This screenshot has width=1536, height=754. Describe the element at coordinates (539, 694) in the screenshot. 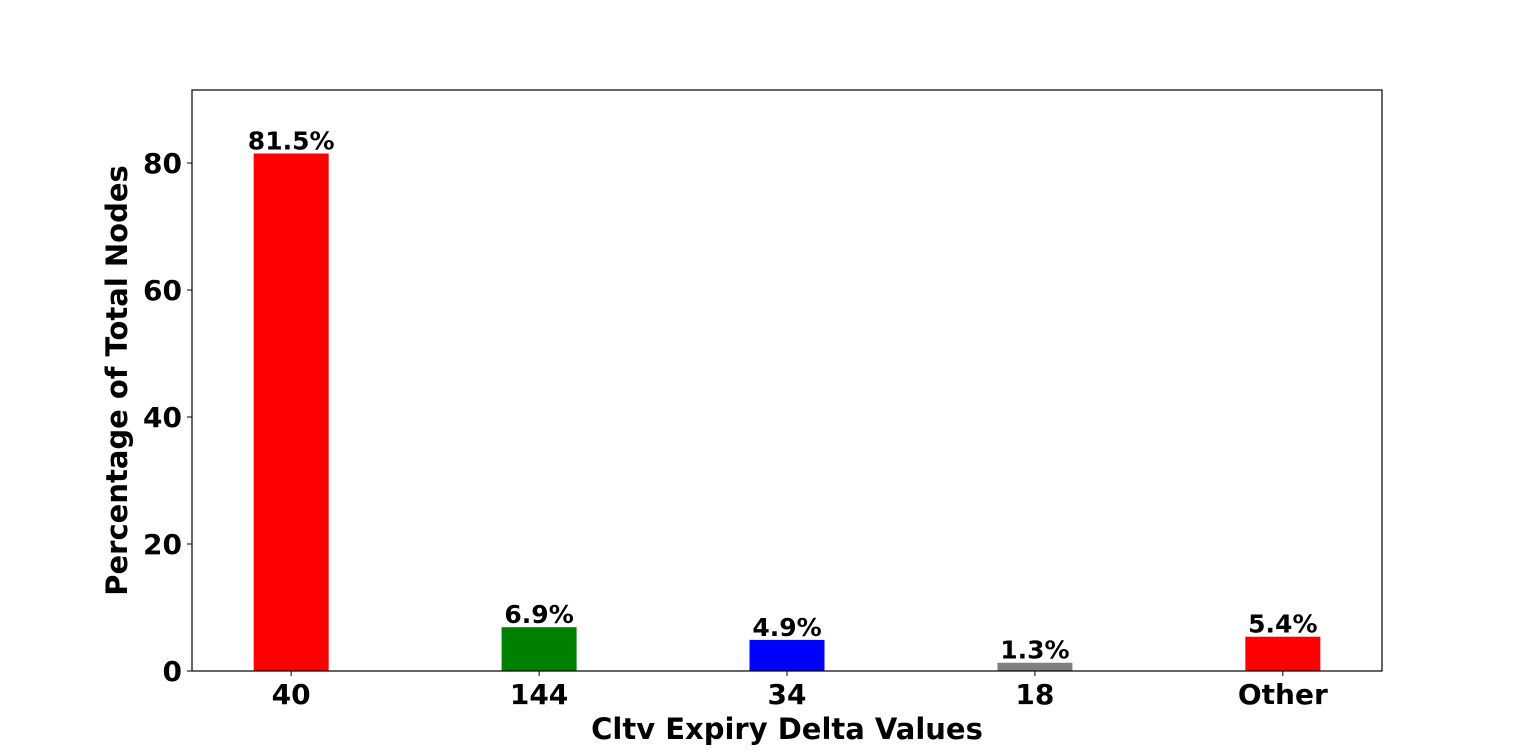

I see `x-tick-label: 144` at that location.